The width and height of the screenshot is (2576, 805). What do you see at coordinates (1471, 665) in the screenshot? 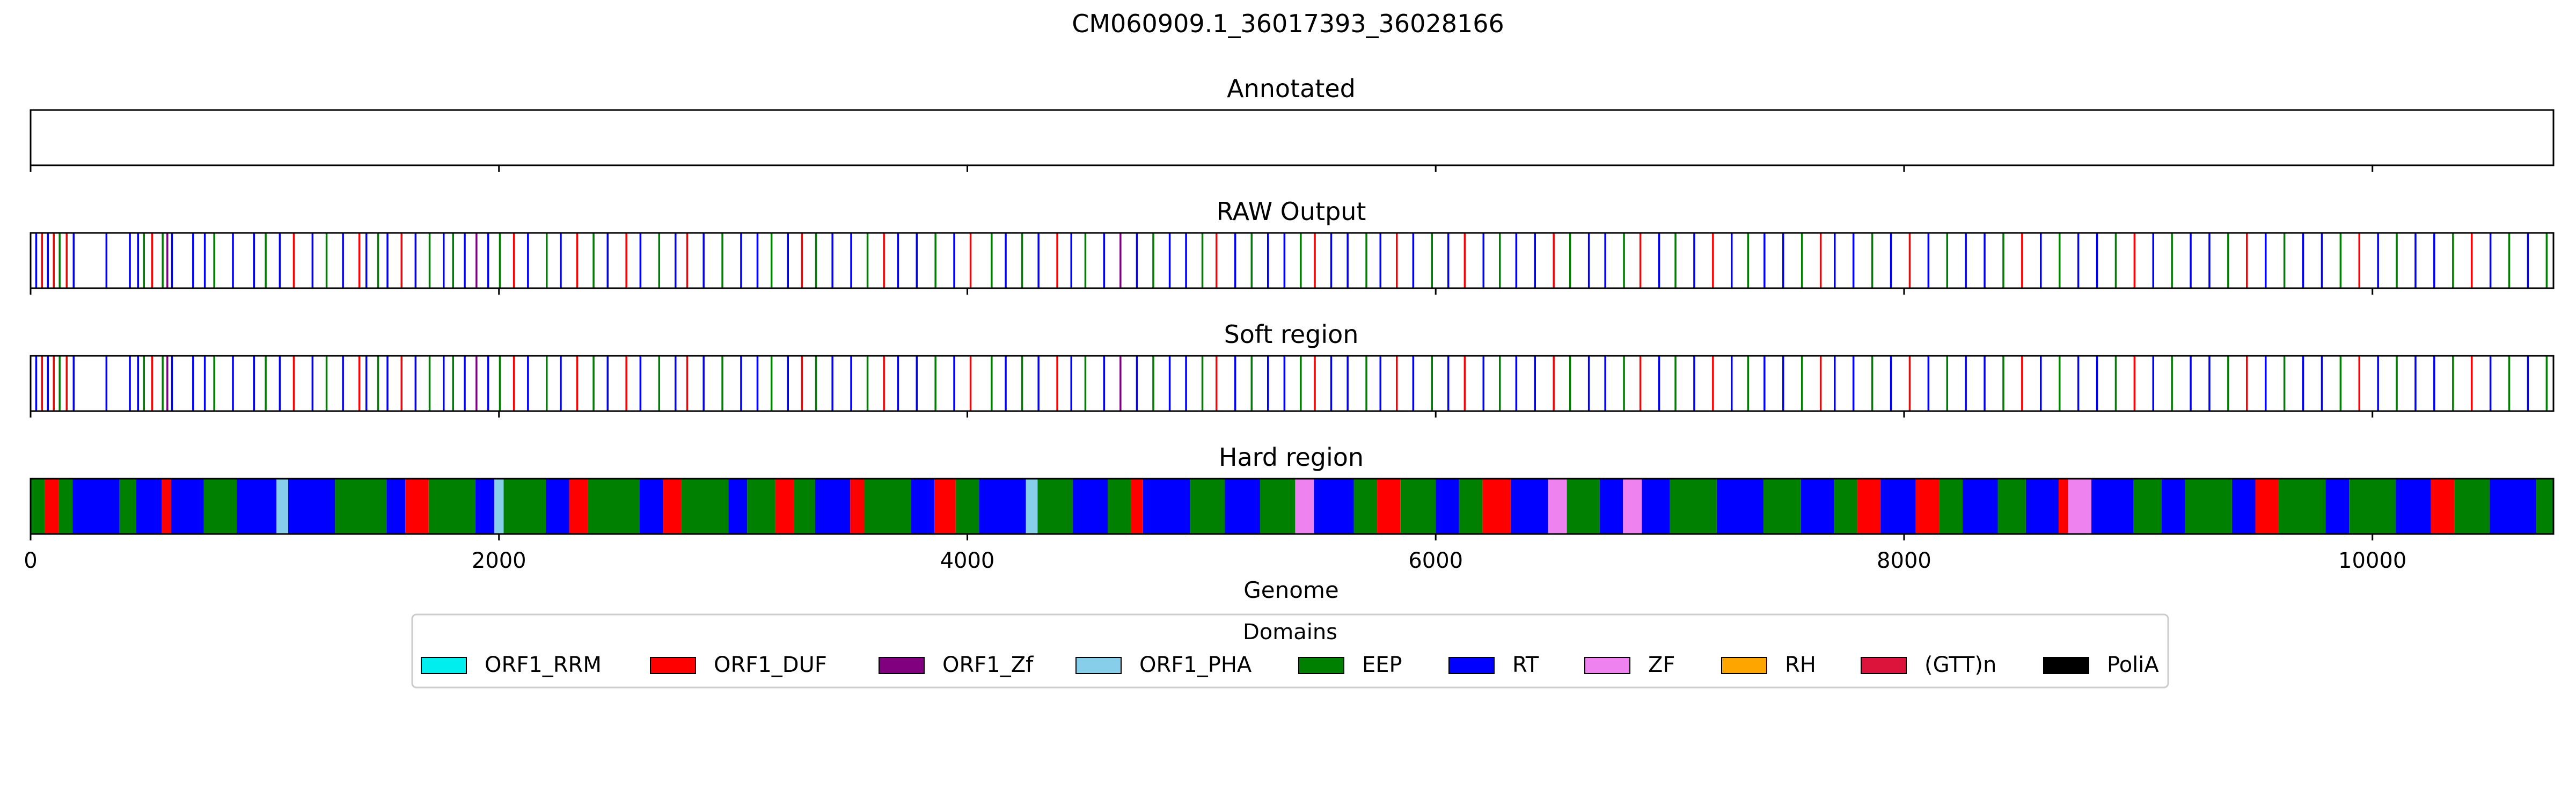
I see `legend-swatch` at bounding box center [1471, 665].